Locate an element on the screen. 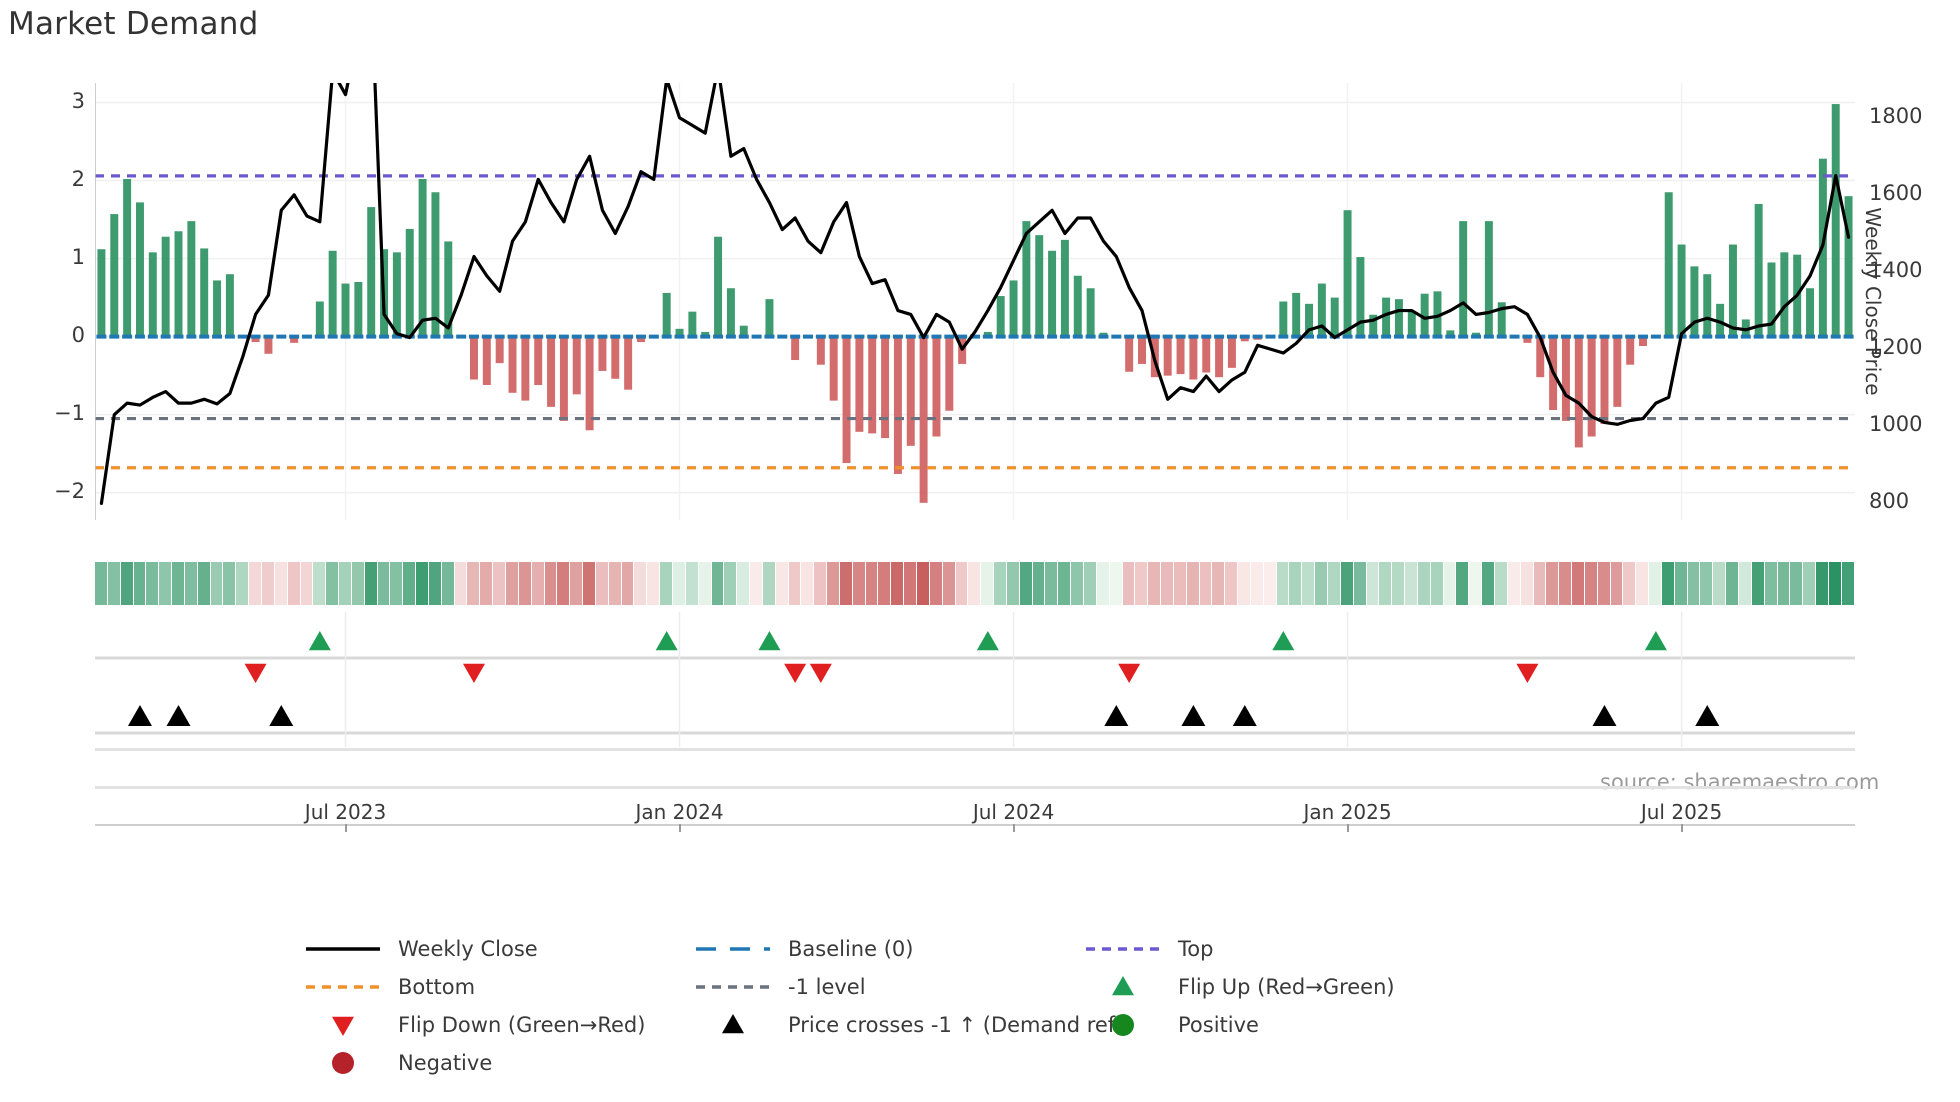 The image size is (1960, 1102). rule is located at coordinates (975, 749).